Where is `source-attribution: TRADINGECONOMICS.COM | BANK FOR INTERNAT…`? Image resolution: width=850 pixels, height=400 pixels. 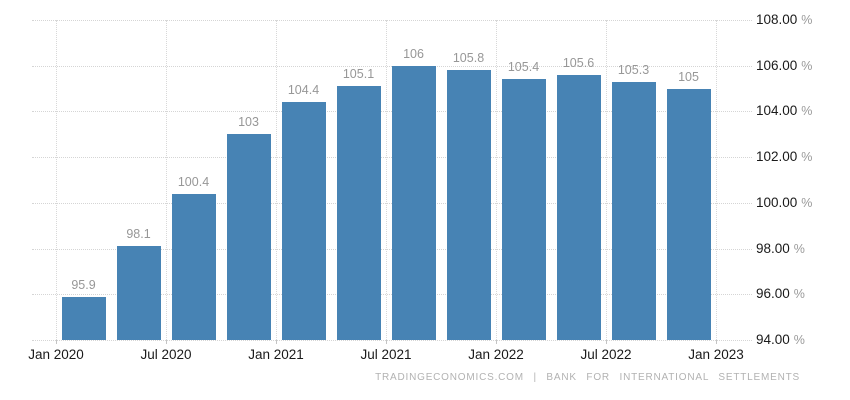
source-attribution: TRADINGECONOMICS.COM | BANK FOR INTERNAT… is located at coordinates (587, 377).